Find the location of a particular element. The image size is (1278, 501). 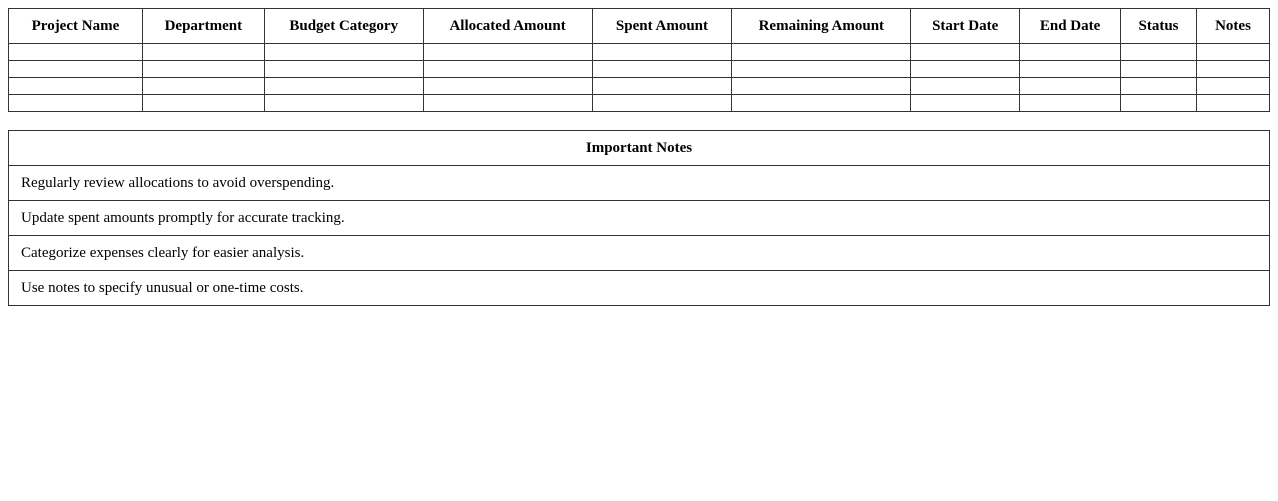

header-start-date: Start Date is located at coordinates (965, 26).